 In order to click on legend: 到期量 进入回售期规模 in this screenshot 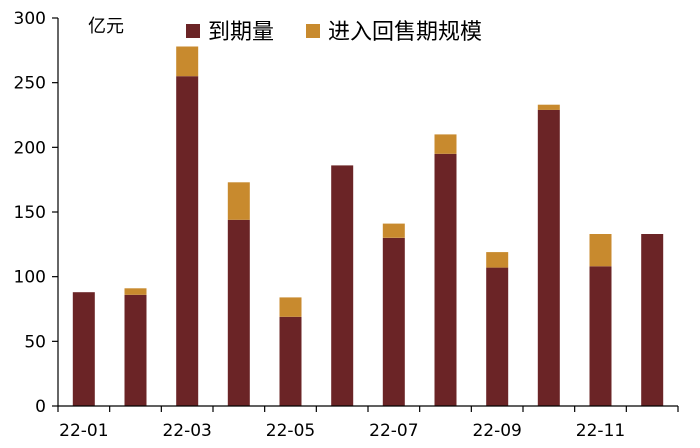, I will do `click(334, 32)`.